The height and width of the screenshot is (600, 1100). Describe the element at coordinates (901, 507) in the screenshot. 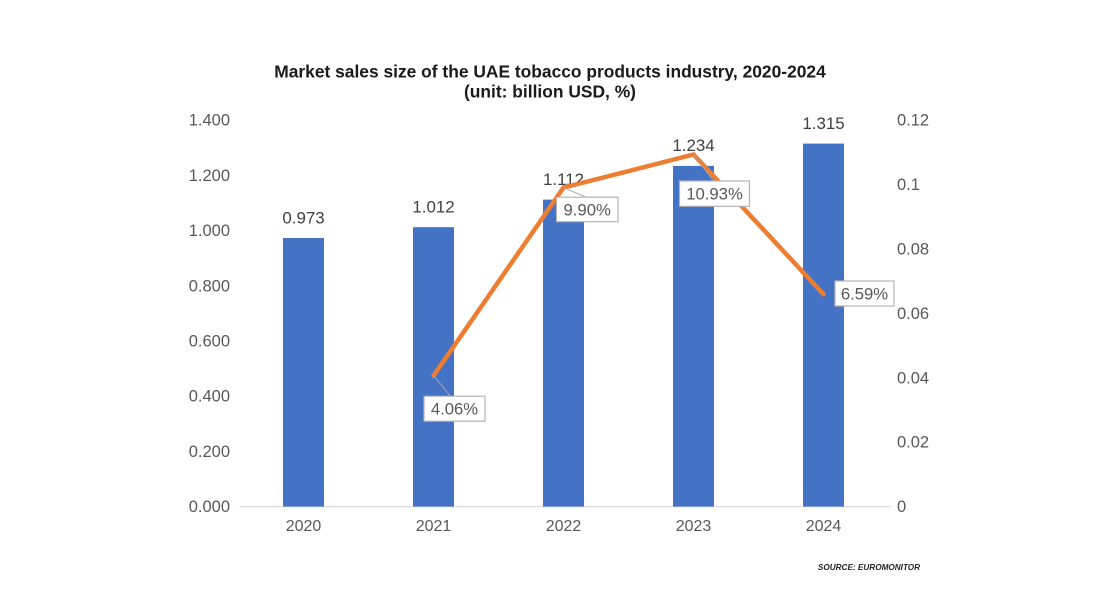

I see `svg-text: 0` at that location.